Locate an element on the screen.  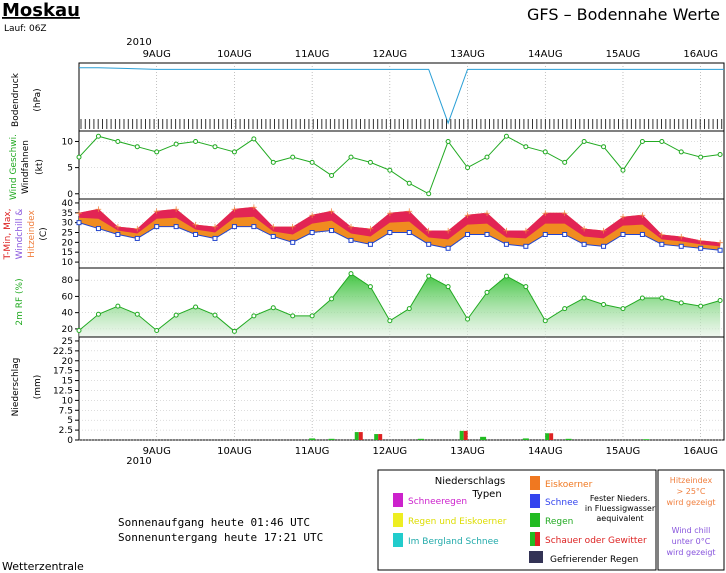
bottom-day-label: 14AUG is located at coordinates (545, 451).